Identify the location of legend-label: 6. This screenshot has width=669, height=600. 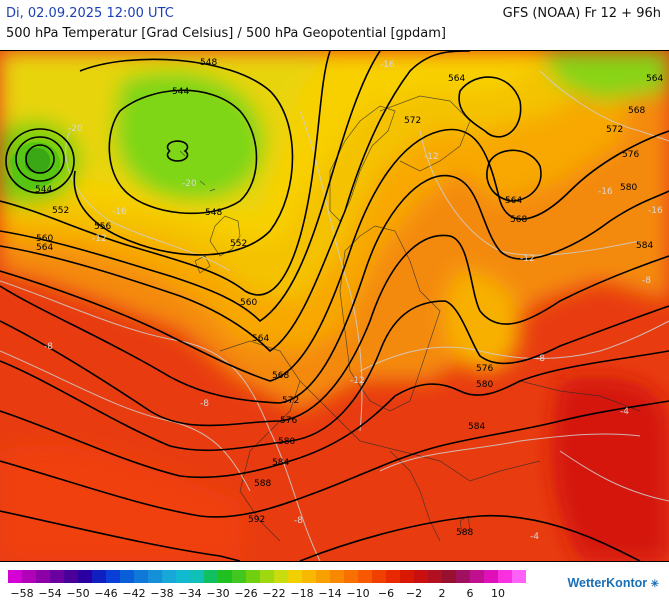
(470, 593).